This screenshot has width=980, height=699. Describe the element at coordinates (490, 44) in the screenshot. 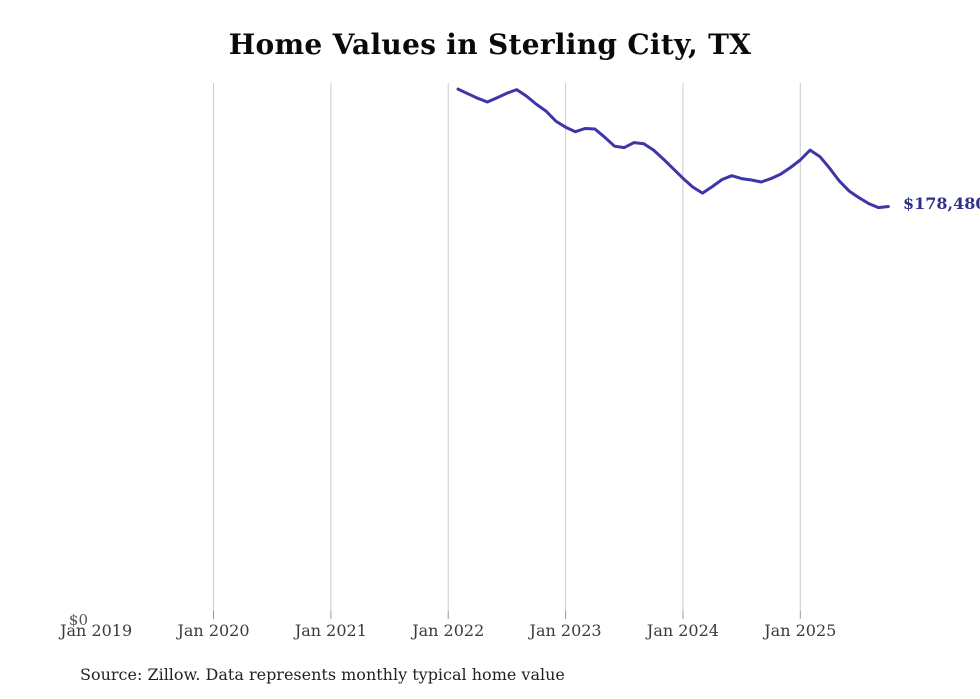

I see `chart-title: Home Values in Sterling City, TX` at that location.